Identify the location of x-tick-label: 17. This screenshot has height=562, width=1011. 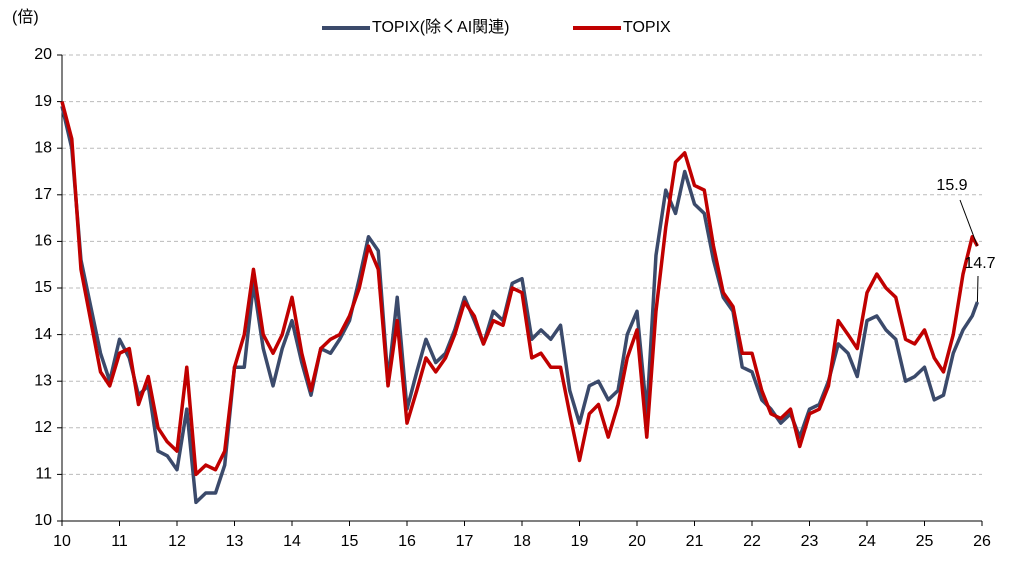
(465, 541).